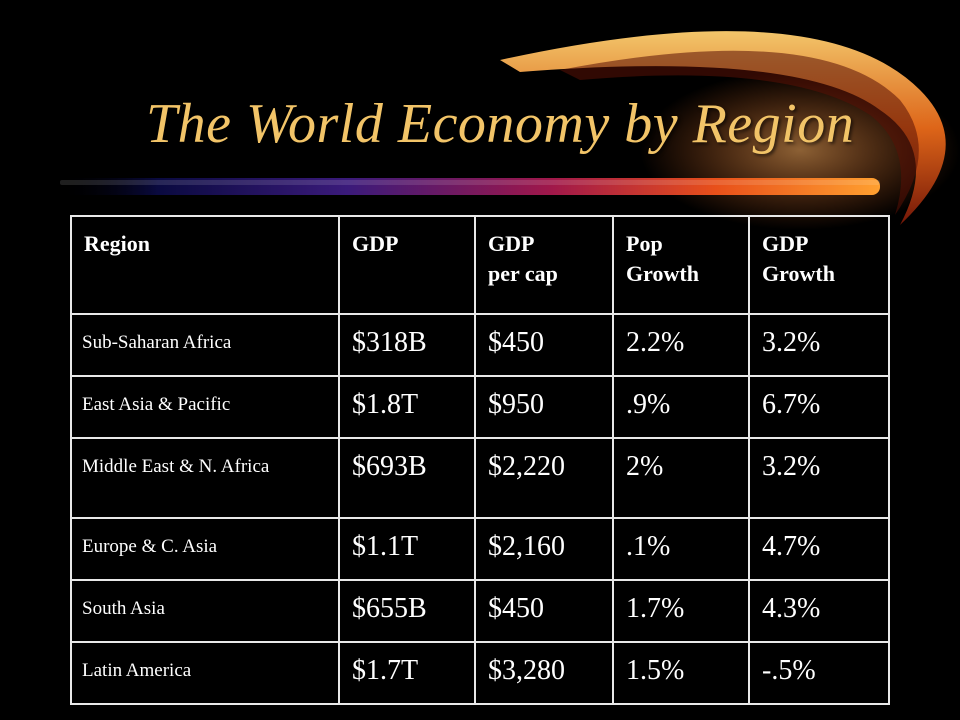 The width and height of the screenshot is (960, 720). What do you see at coordinates (819, 549) in the screenshot?
I see `gdp-growth-cell: 4.7%` at bounding box center [819, 549].